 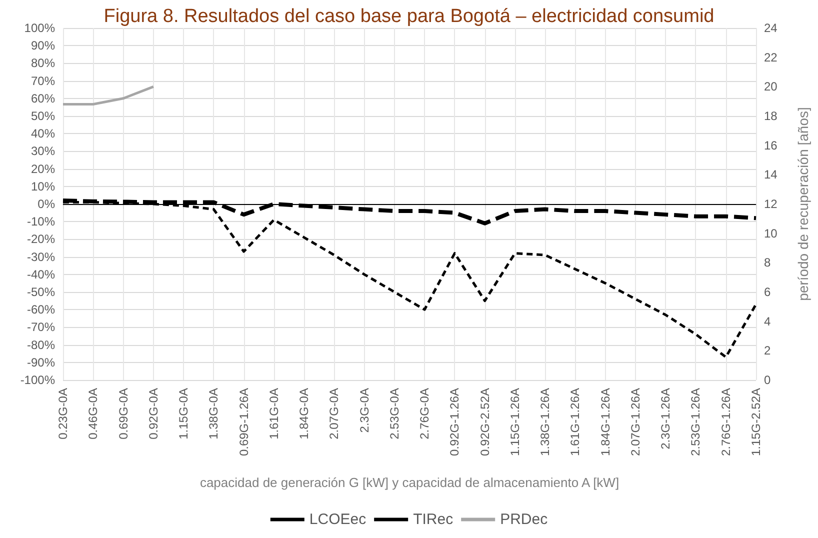 I want to click on x-tick-label: 1.84G-0A, so click(x=304, y=414).